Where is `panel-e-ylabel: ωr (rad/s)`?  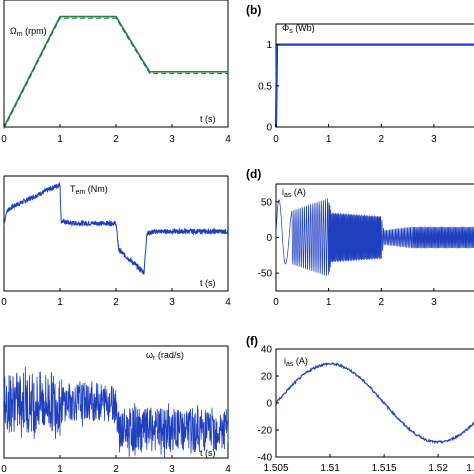
panel-e-ylabel: ωr (rad/s) is located at coordinates (165, 356).